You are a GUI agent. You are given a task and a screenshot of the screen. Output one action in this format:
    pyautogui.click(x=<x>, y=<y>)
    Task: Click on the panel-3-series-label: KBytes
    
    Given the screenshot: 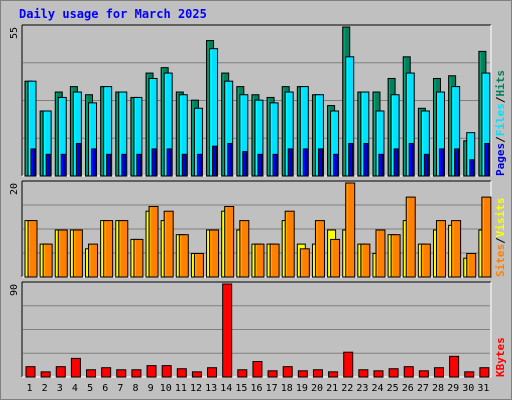 What is the action you would take?
    pyautogui.click(x=500, y=357)
    